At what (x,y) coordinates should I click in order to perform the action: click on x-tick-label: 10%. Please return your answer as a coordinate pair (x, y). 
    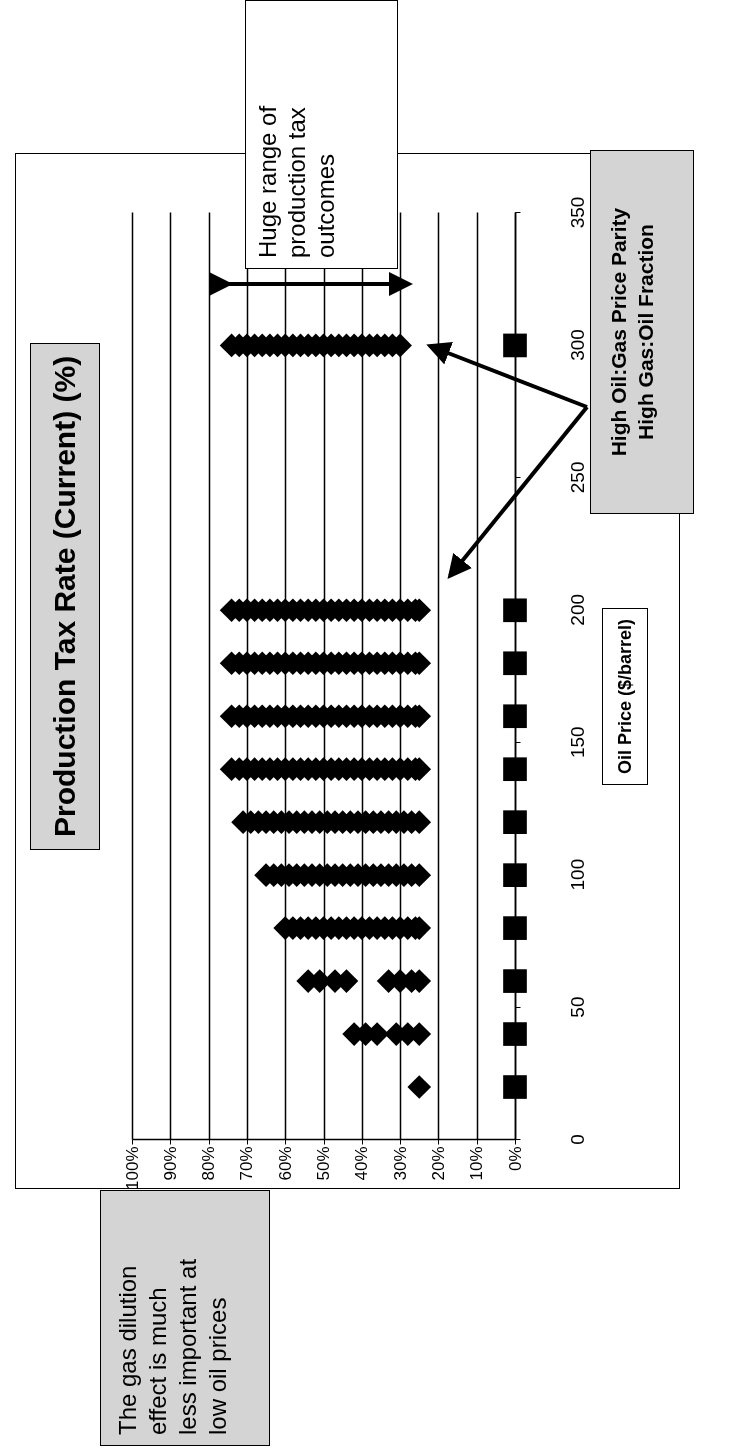
    Looking at the image, I should click on (477, 1163).